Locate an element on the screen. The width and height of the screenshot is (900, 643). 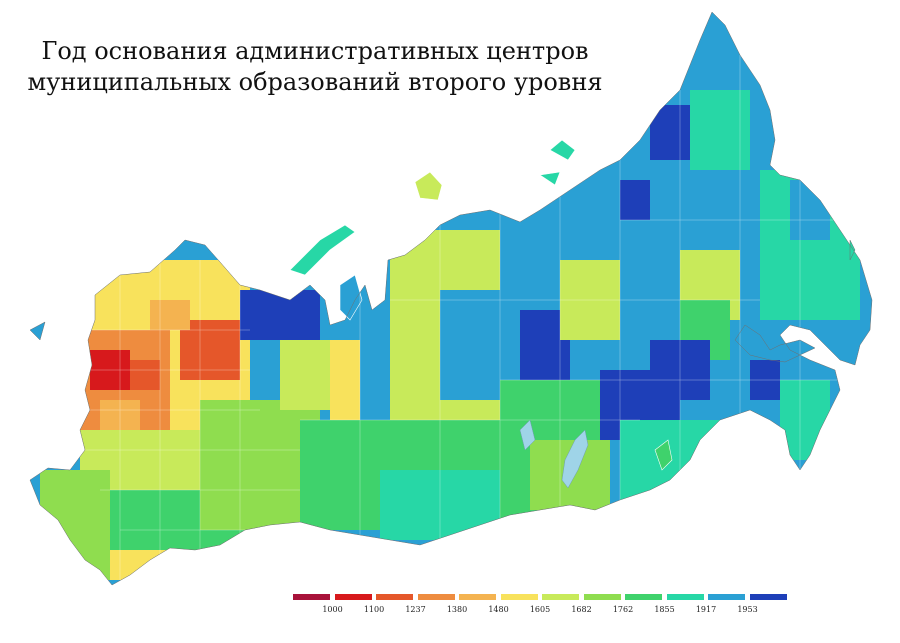
legend-label: 1237 is located at coordinates (415, 609).